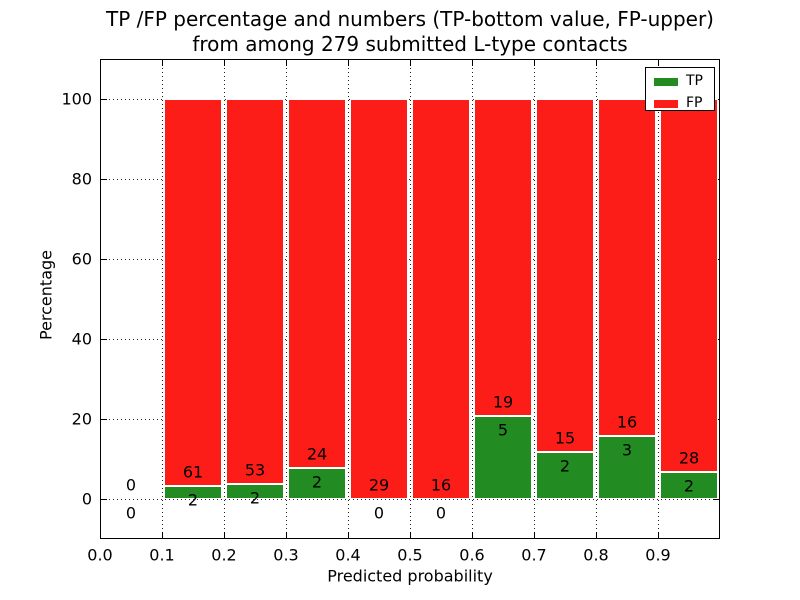 This screenshot has height=600, width=800. I want to click on x-tick-label-0.7: 0.7, so click(534, 555).